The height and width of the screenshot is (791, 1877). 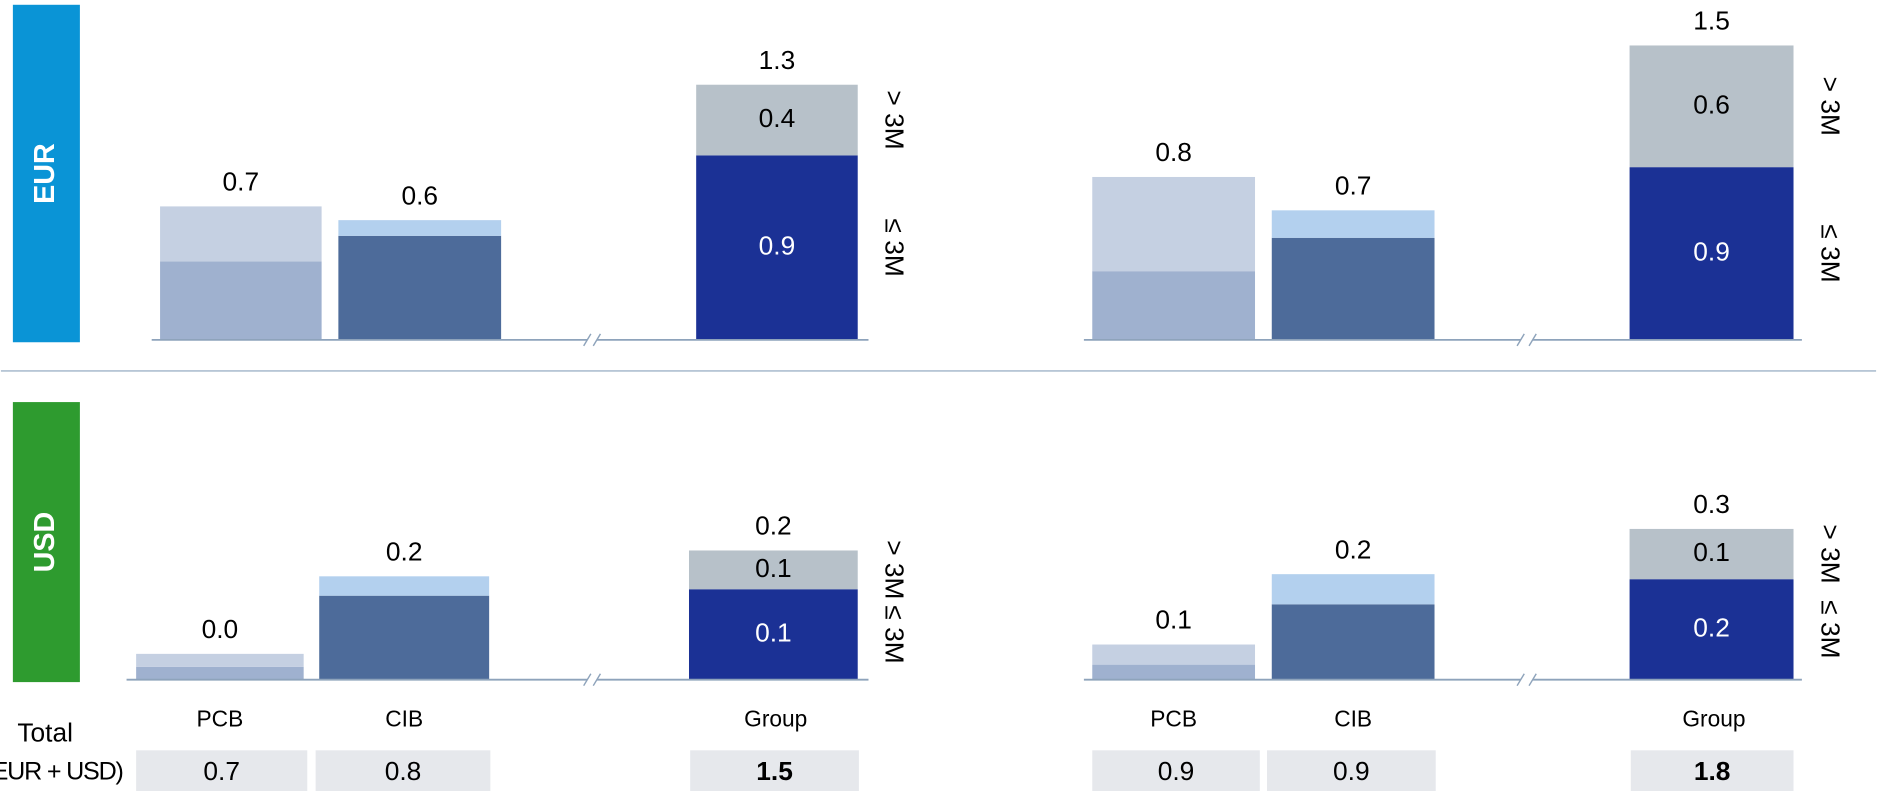 I want to click on total-label: 0.8, so click(x=1173, y=152).